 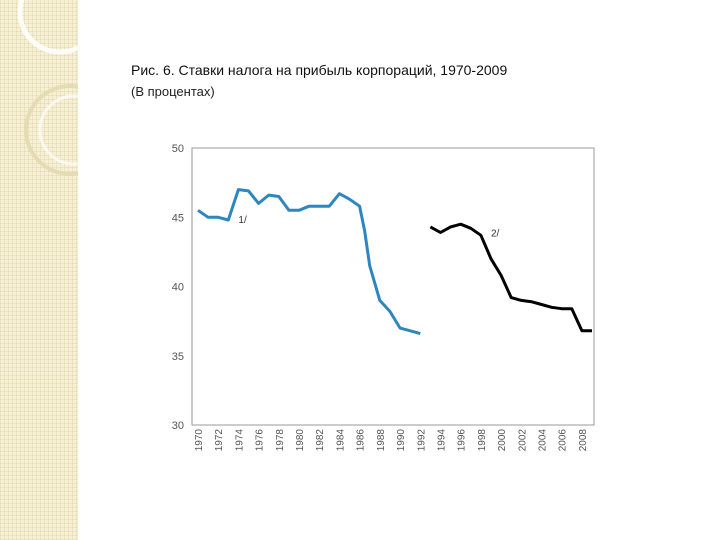 What do you see at coordinates (421, 440) in the screenshot?
I see `x-tick-label: 1992` at bounding box center [421, 440].